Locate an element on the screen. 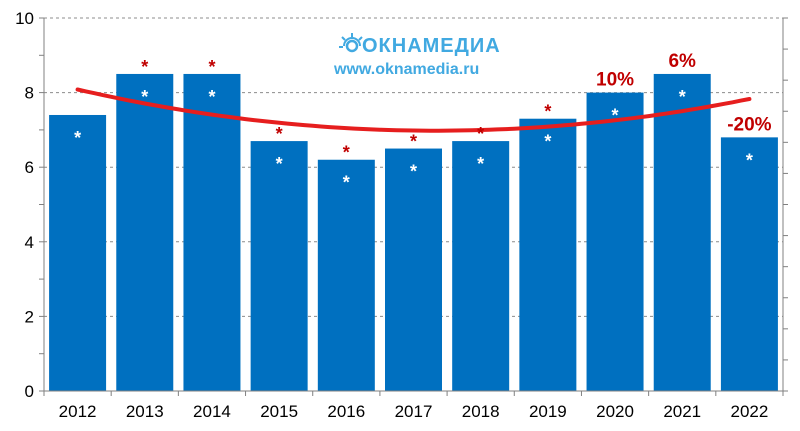 The image size is (800, 431). y-tick-label: 2 is located at coordinates (29, 316).